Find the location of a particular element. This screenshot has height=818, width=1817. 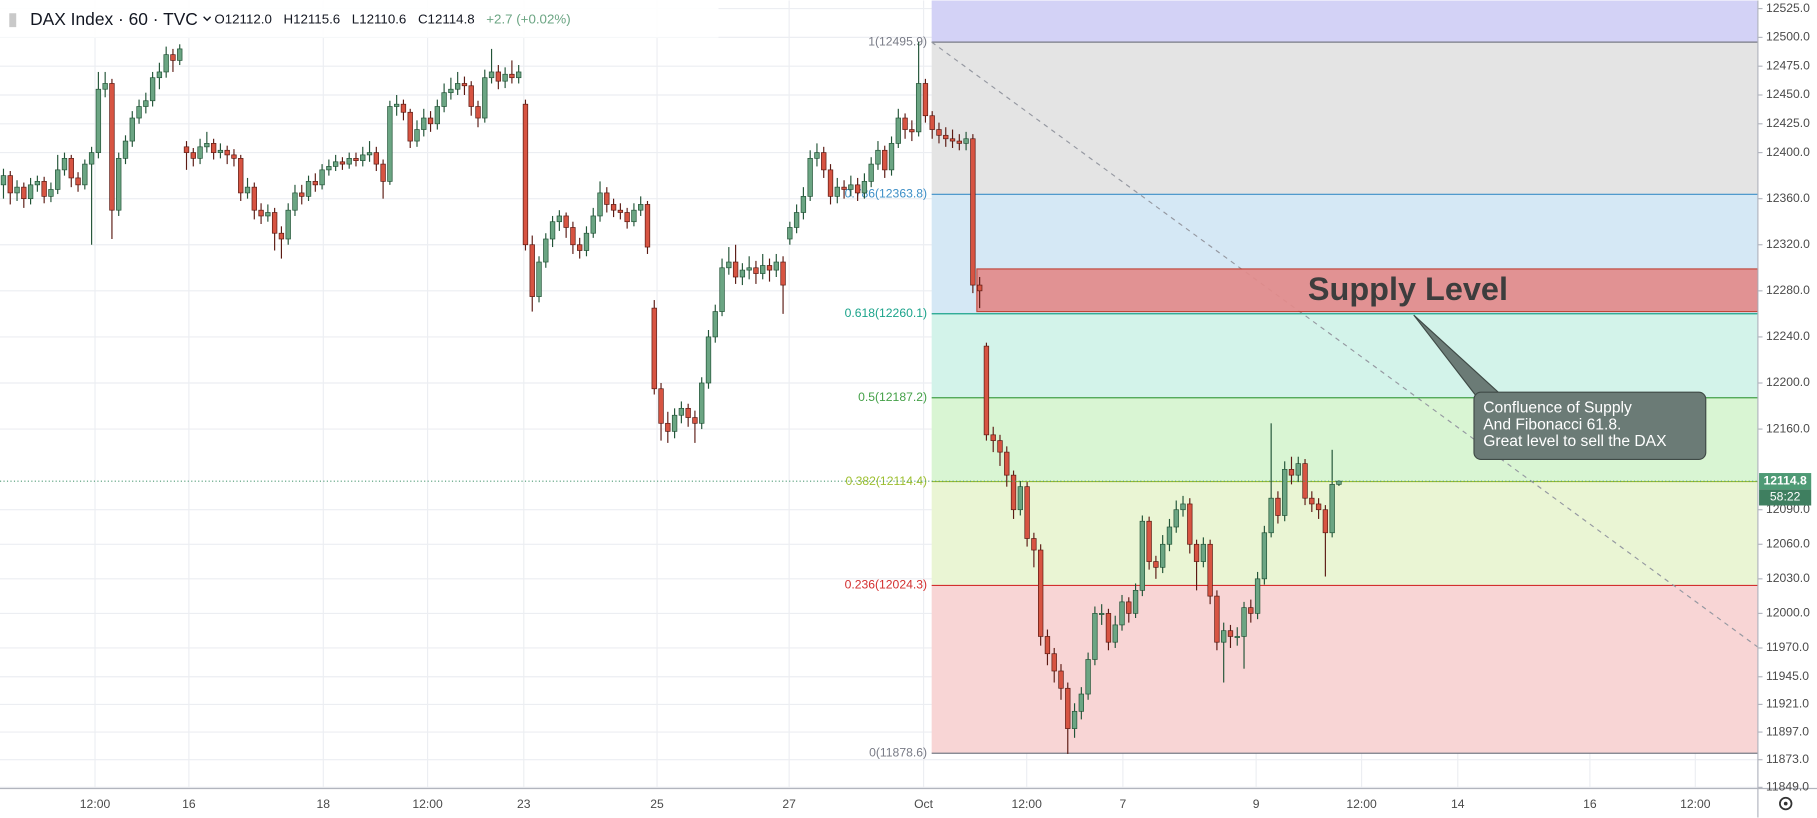

callout-text: Confluence of Supply is located at coordinates (1557, 408).